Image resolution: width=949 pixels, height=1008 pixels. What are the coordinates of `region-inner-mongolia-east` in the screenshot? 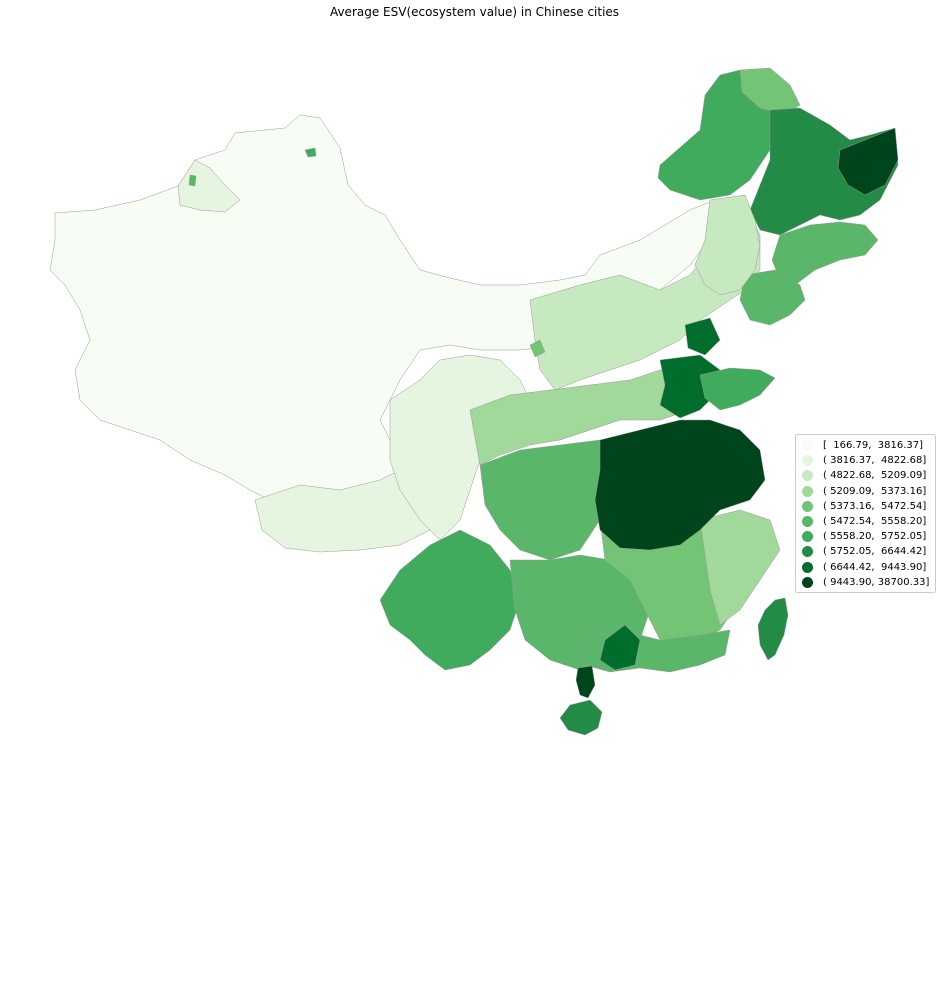 It's located at (727, 245).